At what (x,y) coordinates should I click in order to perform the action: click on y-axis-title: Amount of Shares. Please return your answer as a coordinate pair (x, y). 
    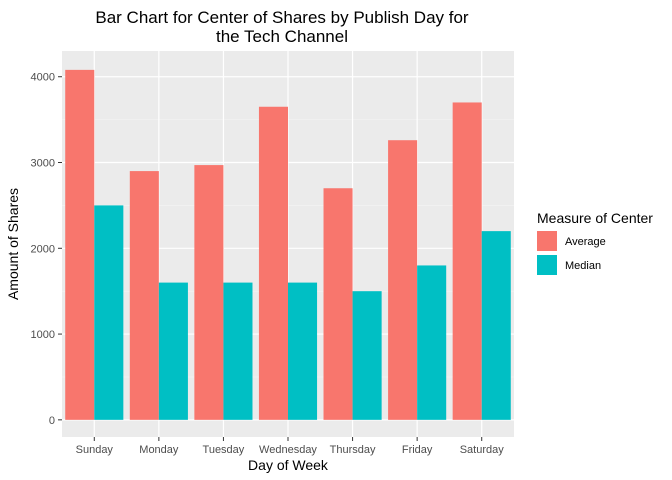
    Looking at the image, I should click on (13, 244).